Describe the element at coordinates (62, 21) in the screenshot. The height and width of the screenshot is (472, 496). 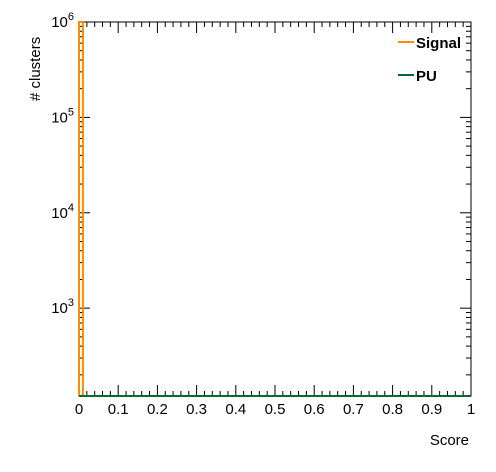
I see `y-tick-label: 10⁶` at that location.